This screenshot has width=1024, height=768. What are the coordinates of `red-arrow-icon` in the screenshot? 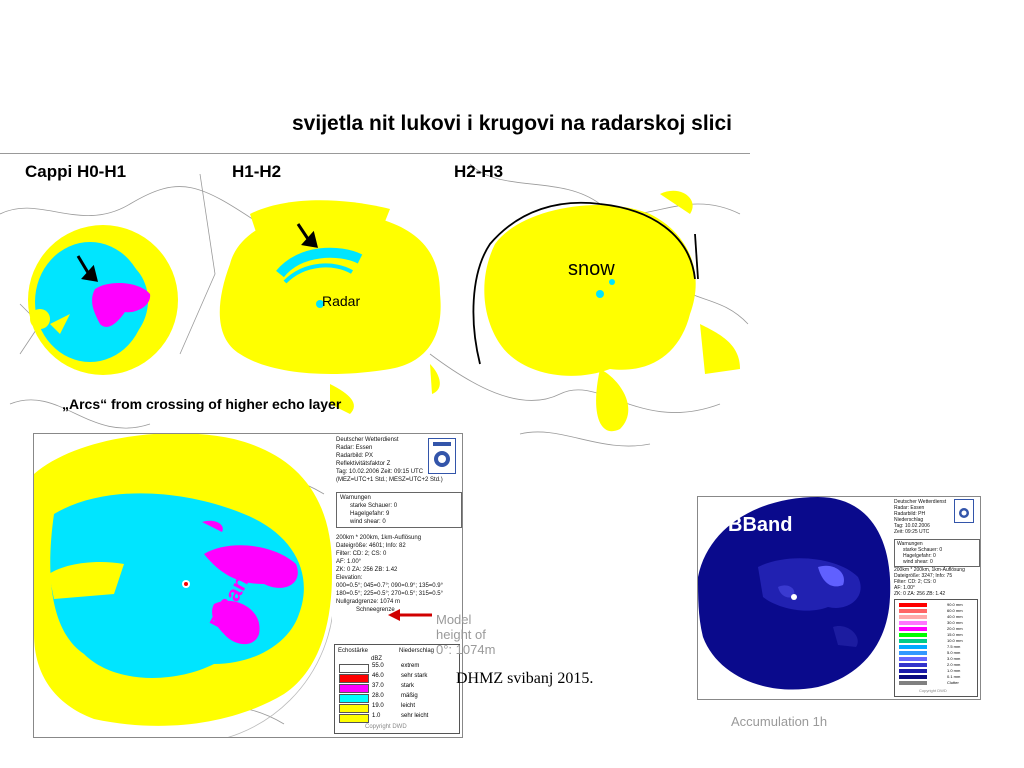 It's located at (410, 615).